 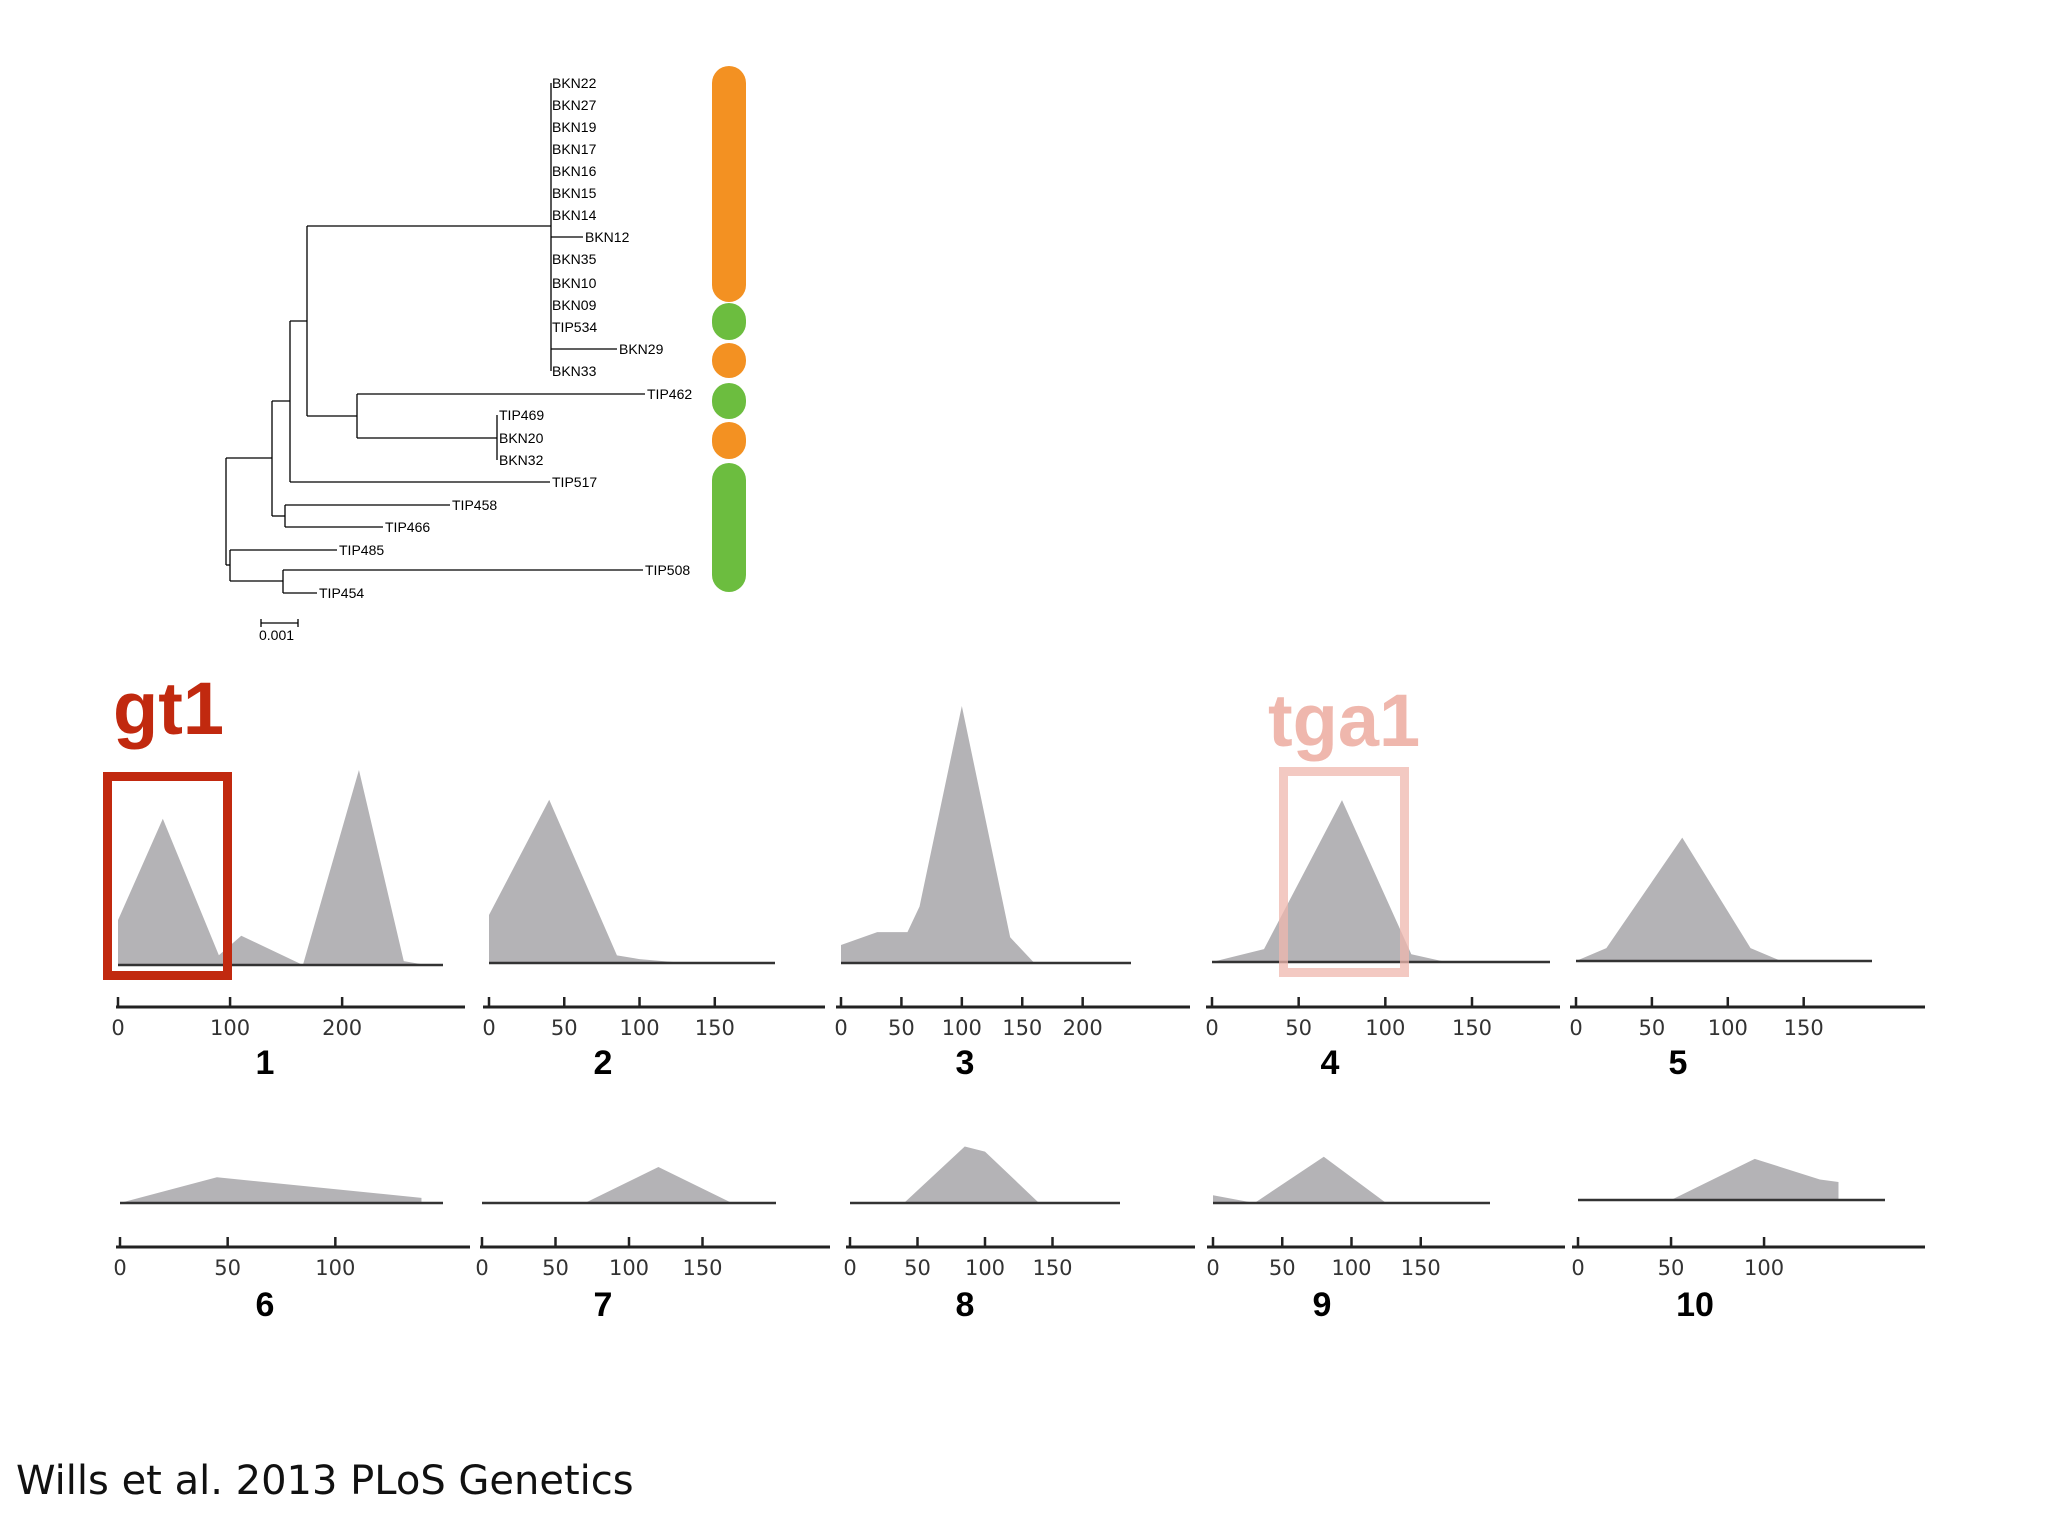 I want to click on taxon-label: TIP534, so click(x=574, y=327).